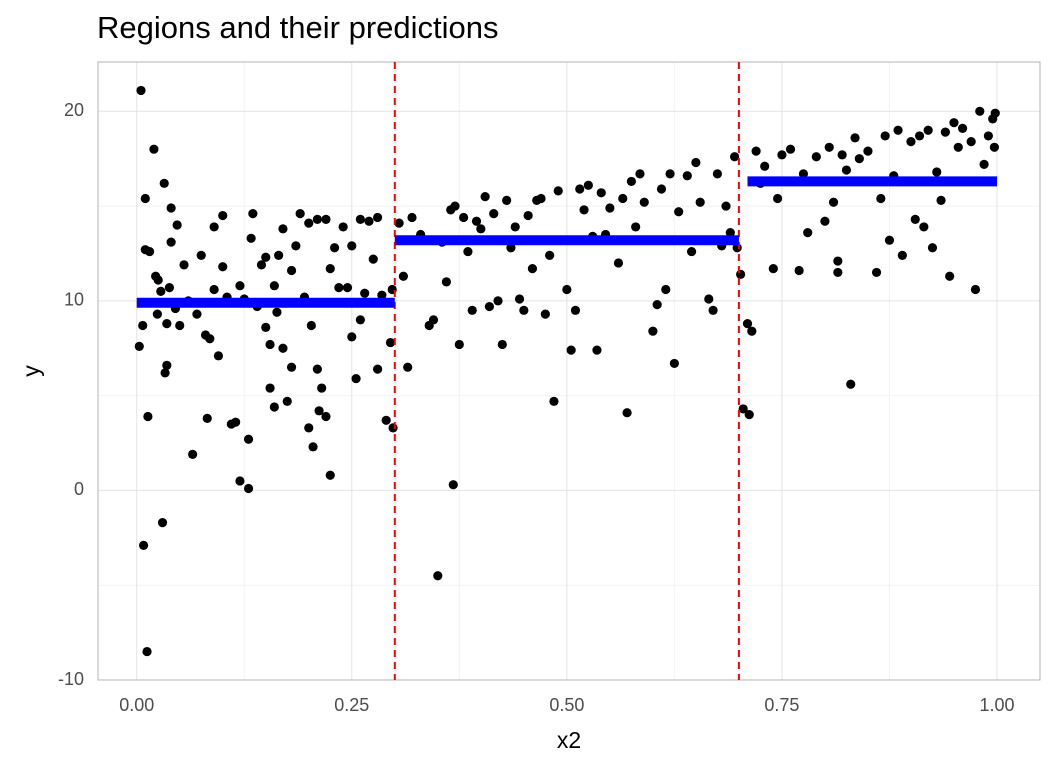 The image size is (1056, 768). What do you see at coordinates (351, 705) in the screenshot?
I see `x-tick-label: 0.25` at bounding box center [351, 705].